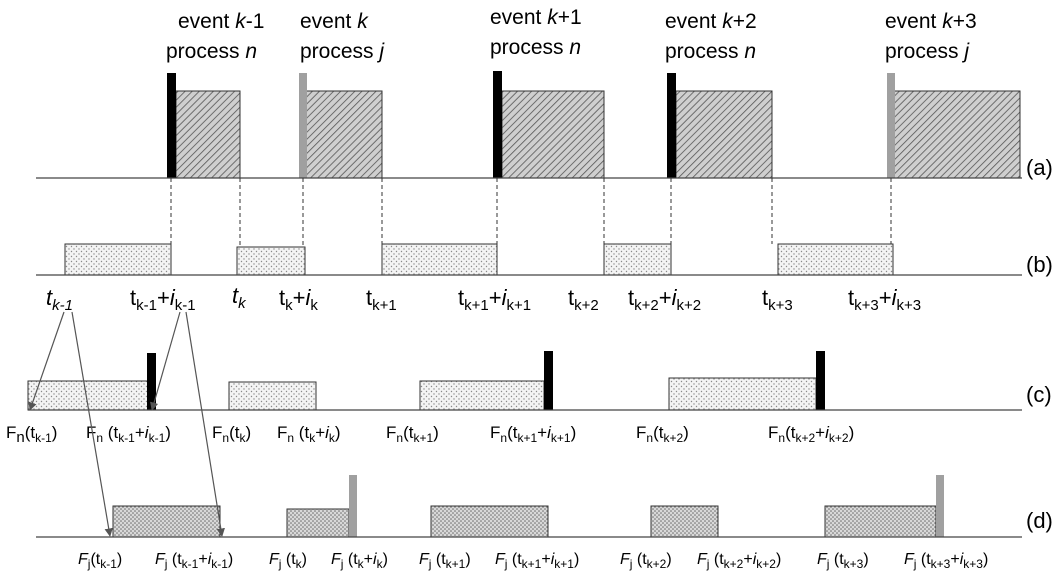 The height and width of the screenshot is (579, 1064). I want to click on event-label-k+3: event k+3, so click(931, 21).